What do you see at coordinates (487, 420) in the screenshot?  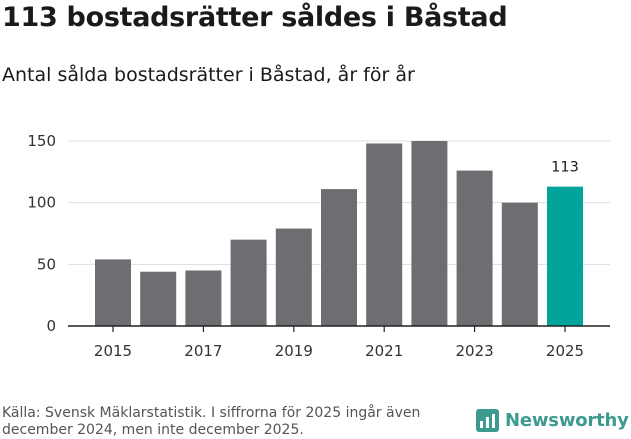 I see `newsworthy-logo-icon` at bounding box center [487, 420].